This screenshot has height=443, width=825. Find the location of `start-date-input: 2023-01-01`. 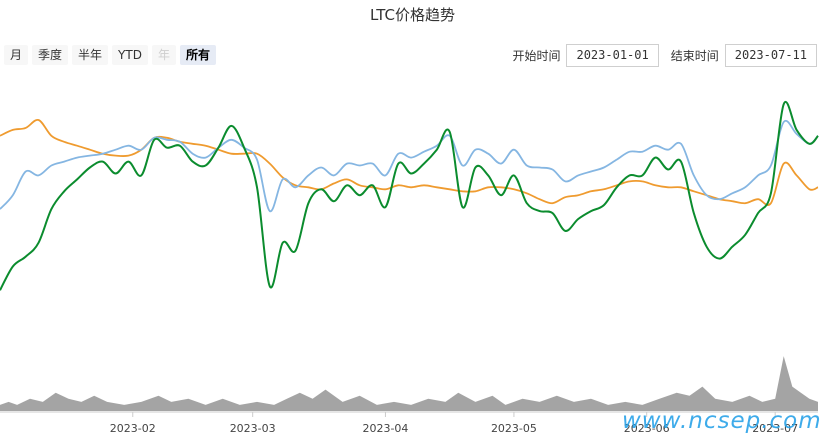

start-date-input: 2023-01-01 is located at coordinates (612, 55).